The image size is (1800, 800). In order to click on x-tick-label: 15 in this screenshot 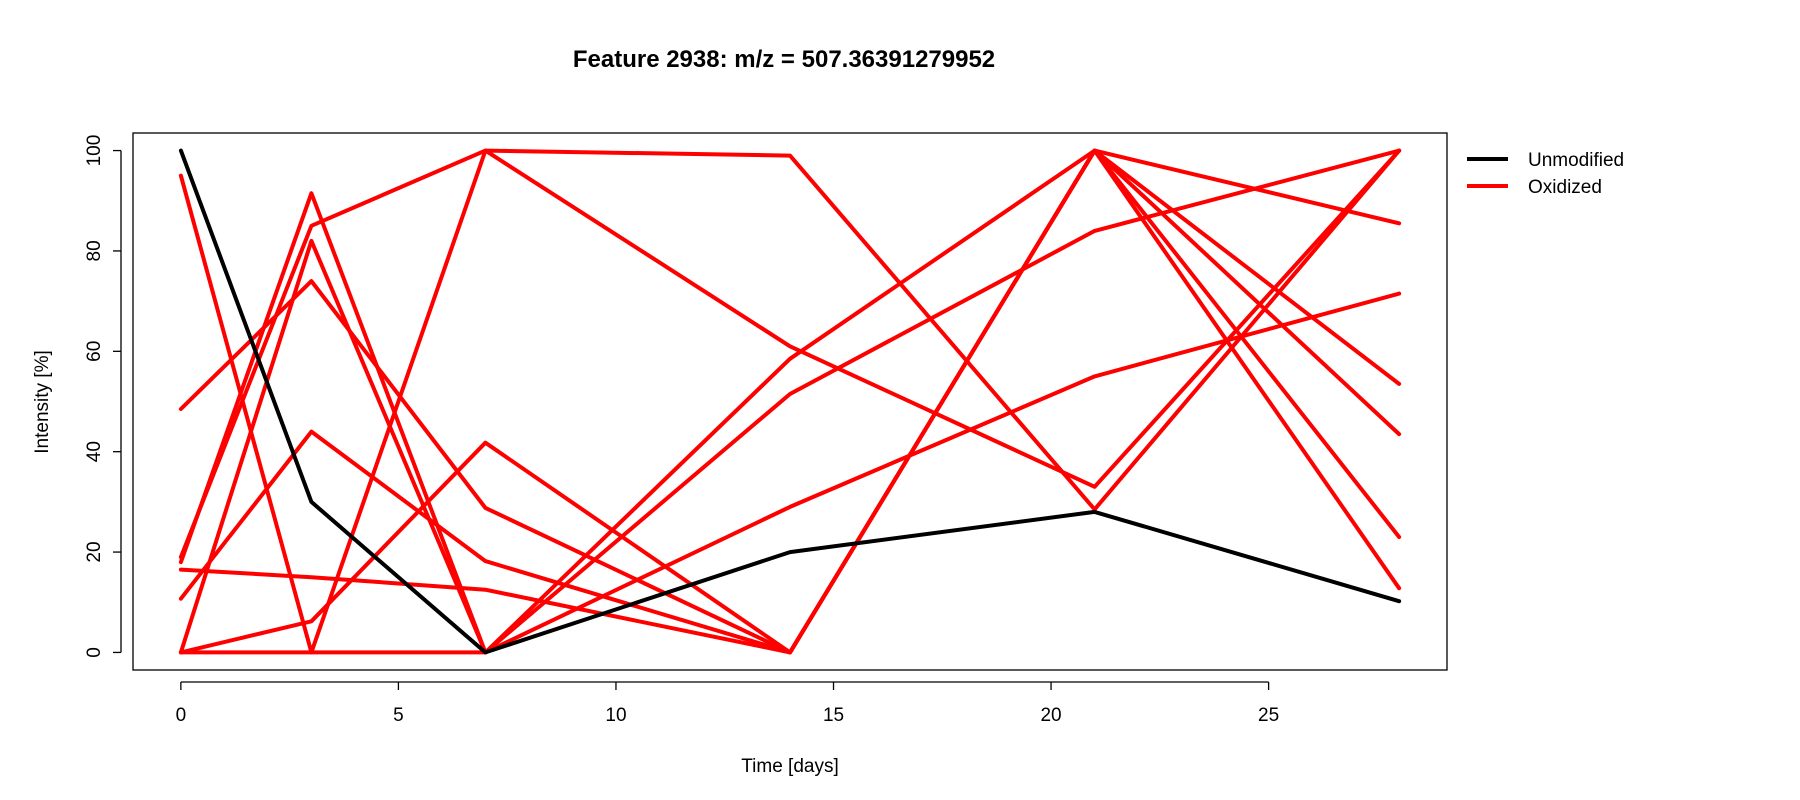, I will do `click(833, 715)`.